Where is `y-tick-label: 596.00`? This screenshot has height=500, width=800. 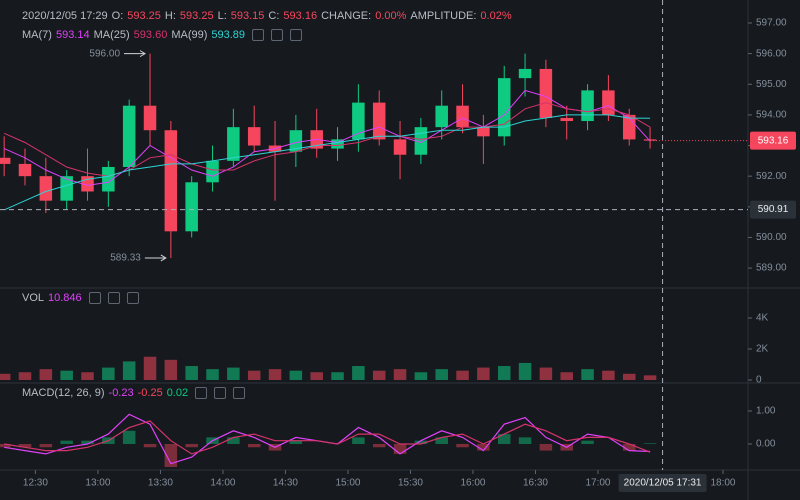 y-tick-label: 596.00 is located at coordinates (771, 53).